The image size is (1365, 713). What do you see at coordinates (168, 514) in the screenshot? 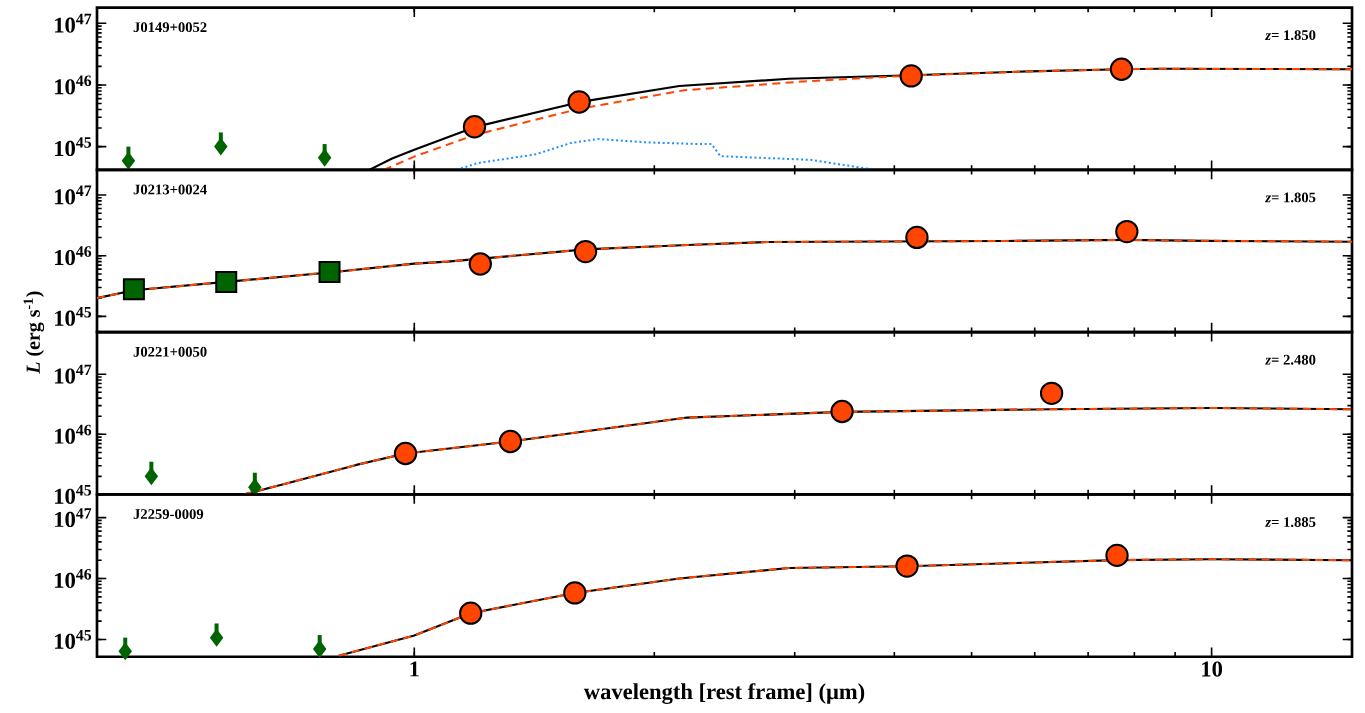
I see `text: J2259-0009` at bounding box center [168, 514].